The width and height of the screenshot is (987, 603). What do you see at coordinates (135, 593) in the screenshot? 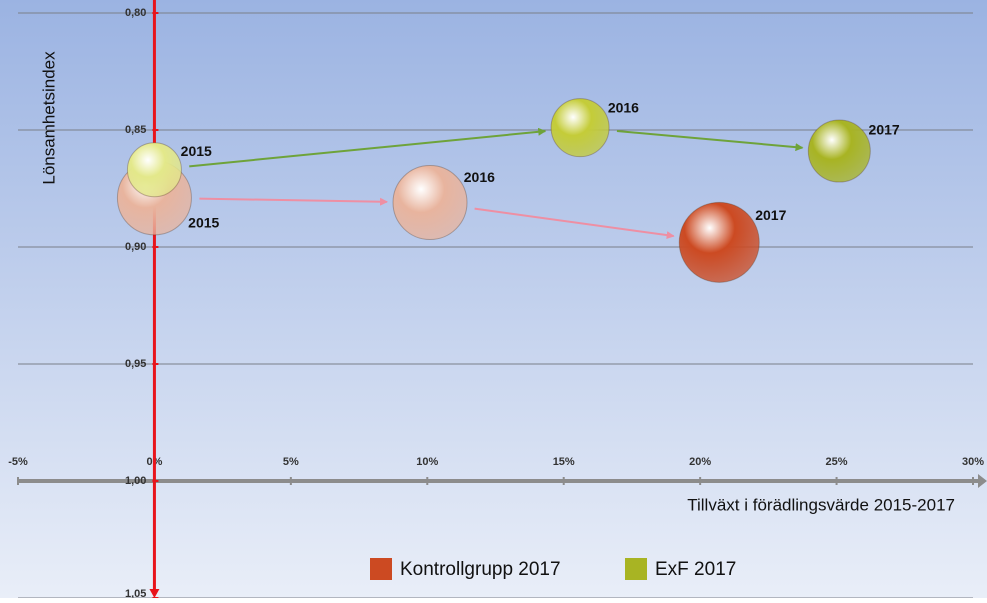
I see `y-tick-label: 1,05` at bounding box center [135, 593].